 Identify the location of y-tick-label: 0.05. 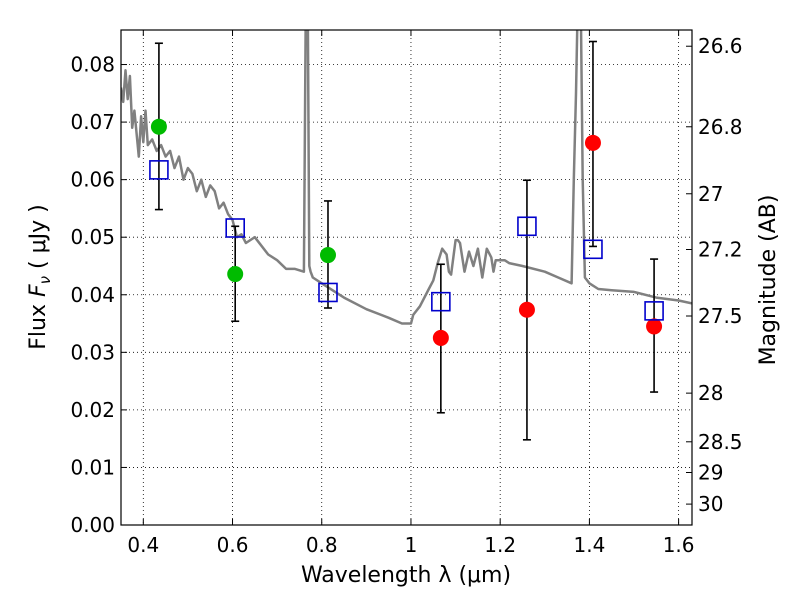
(92, 237).